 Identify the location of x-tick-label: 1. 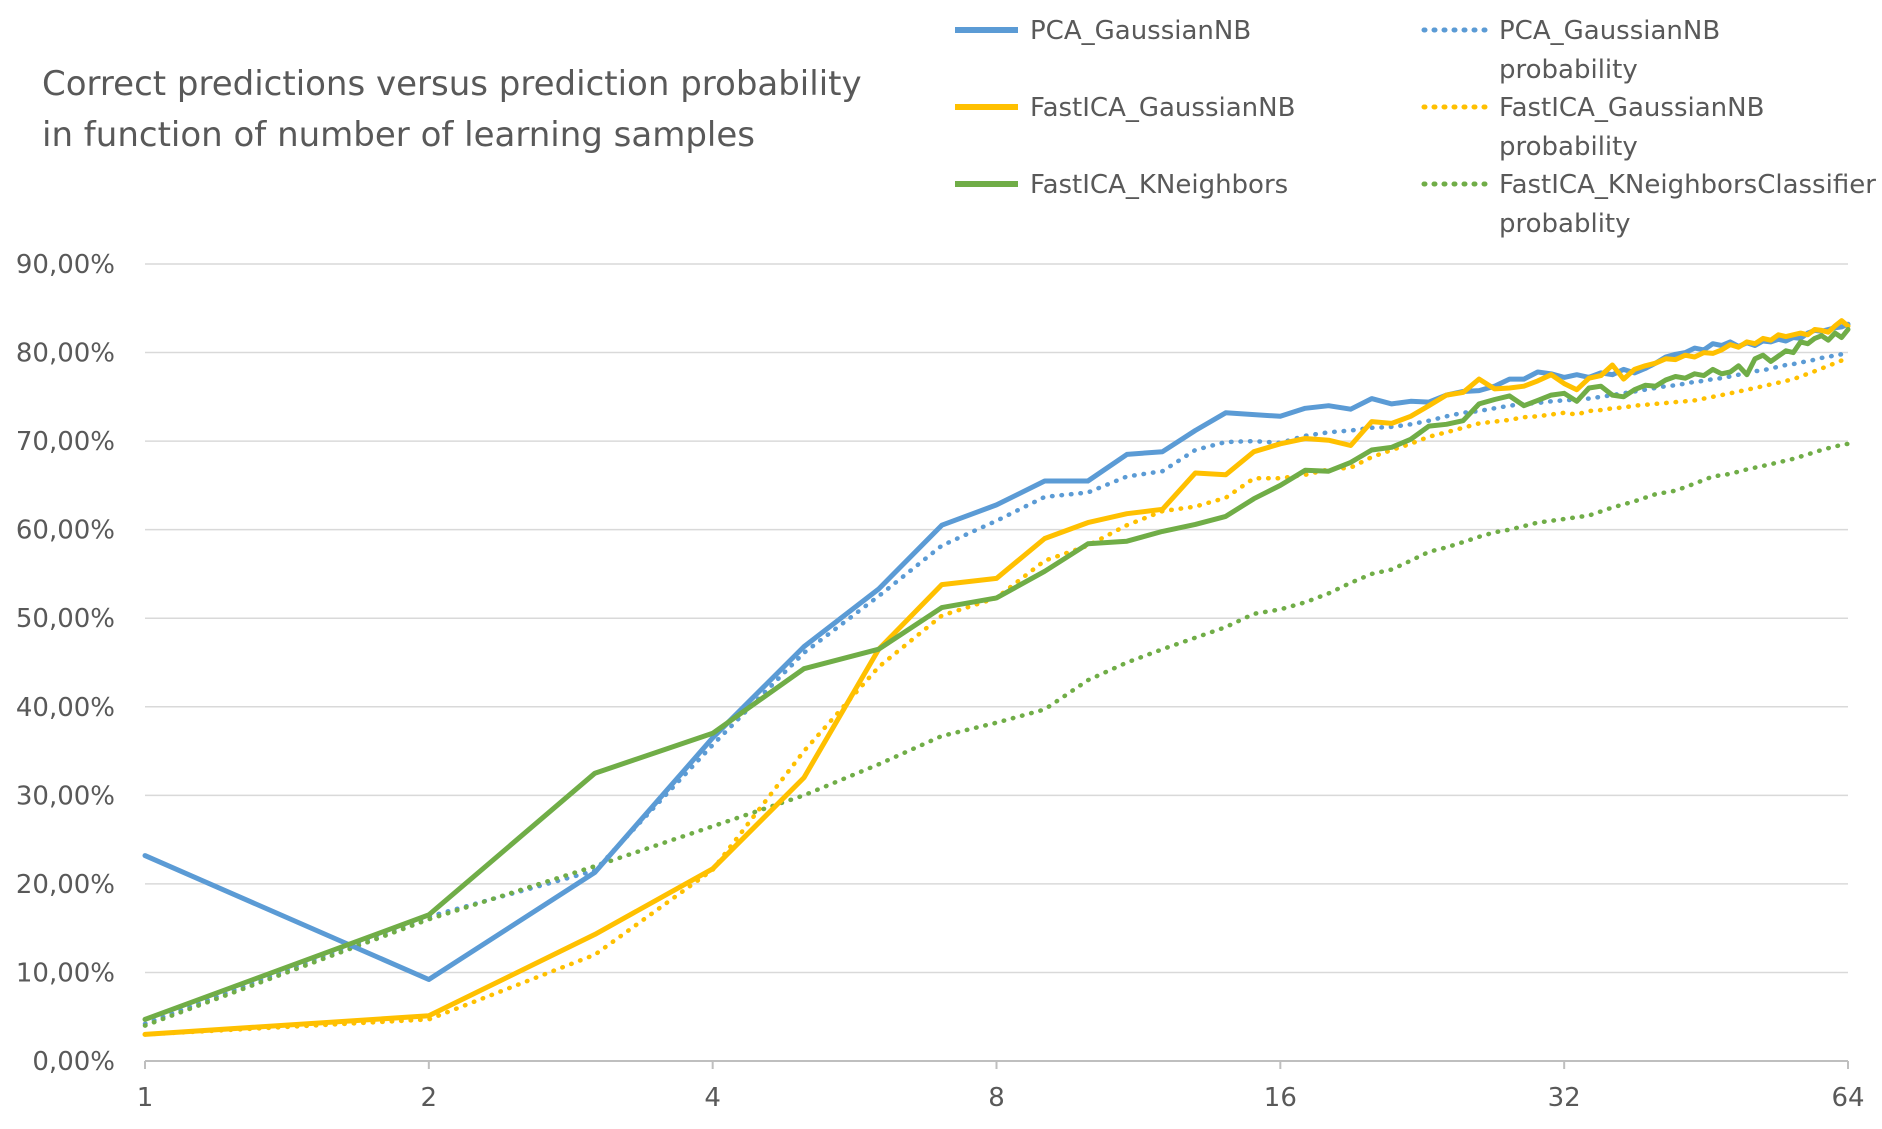
(145, 1098).